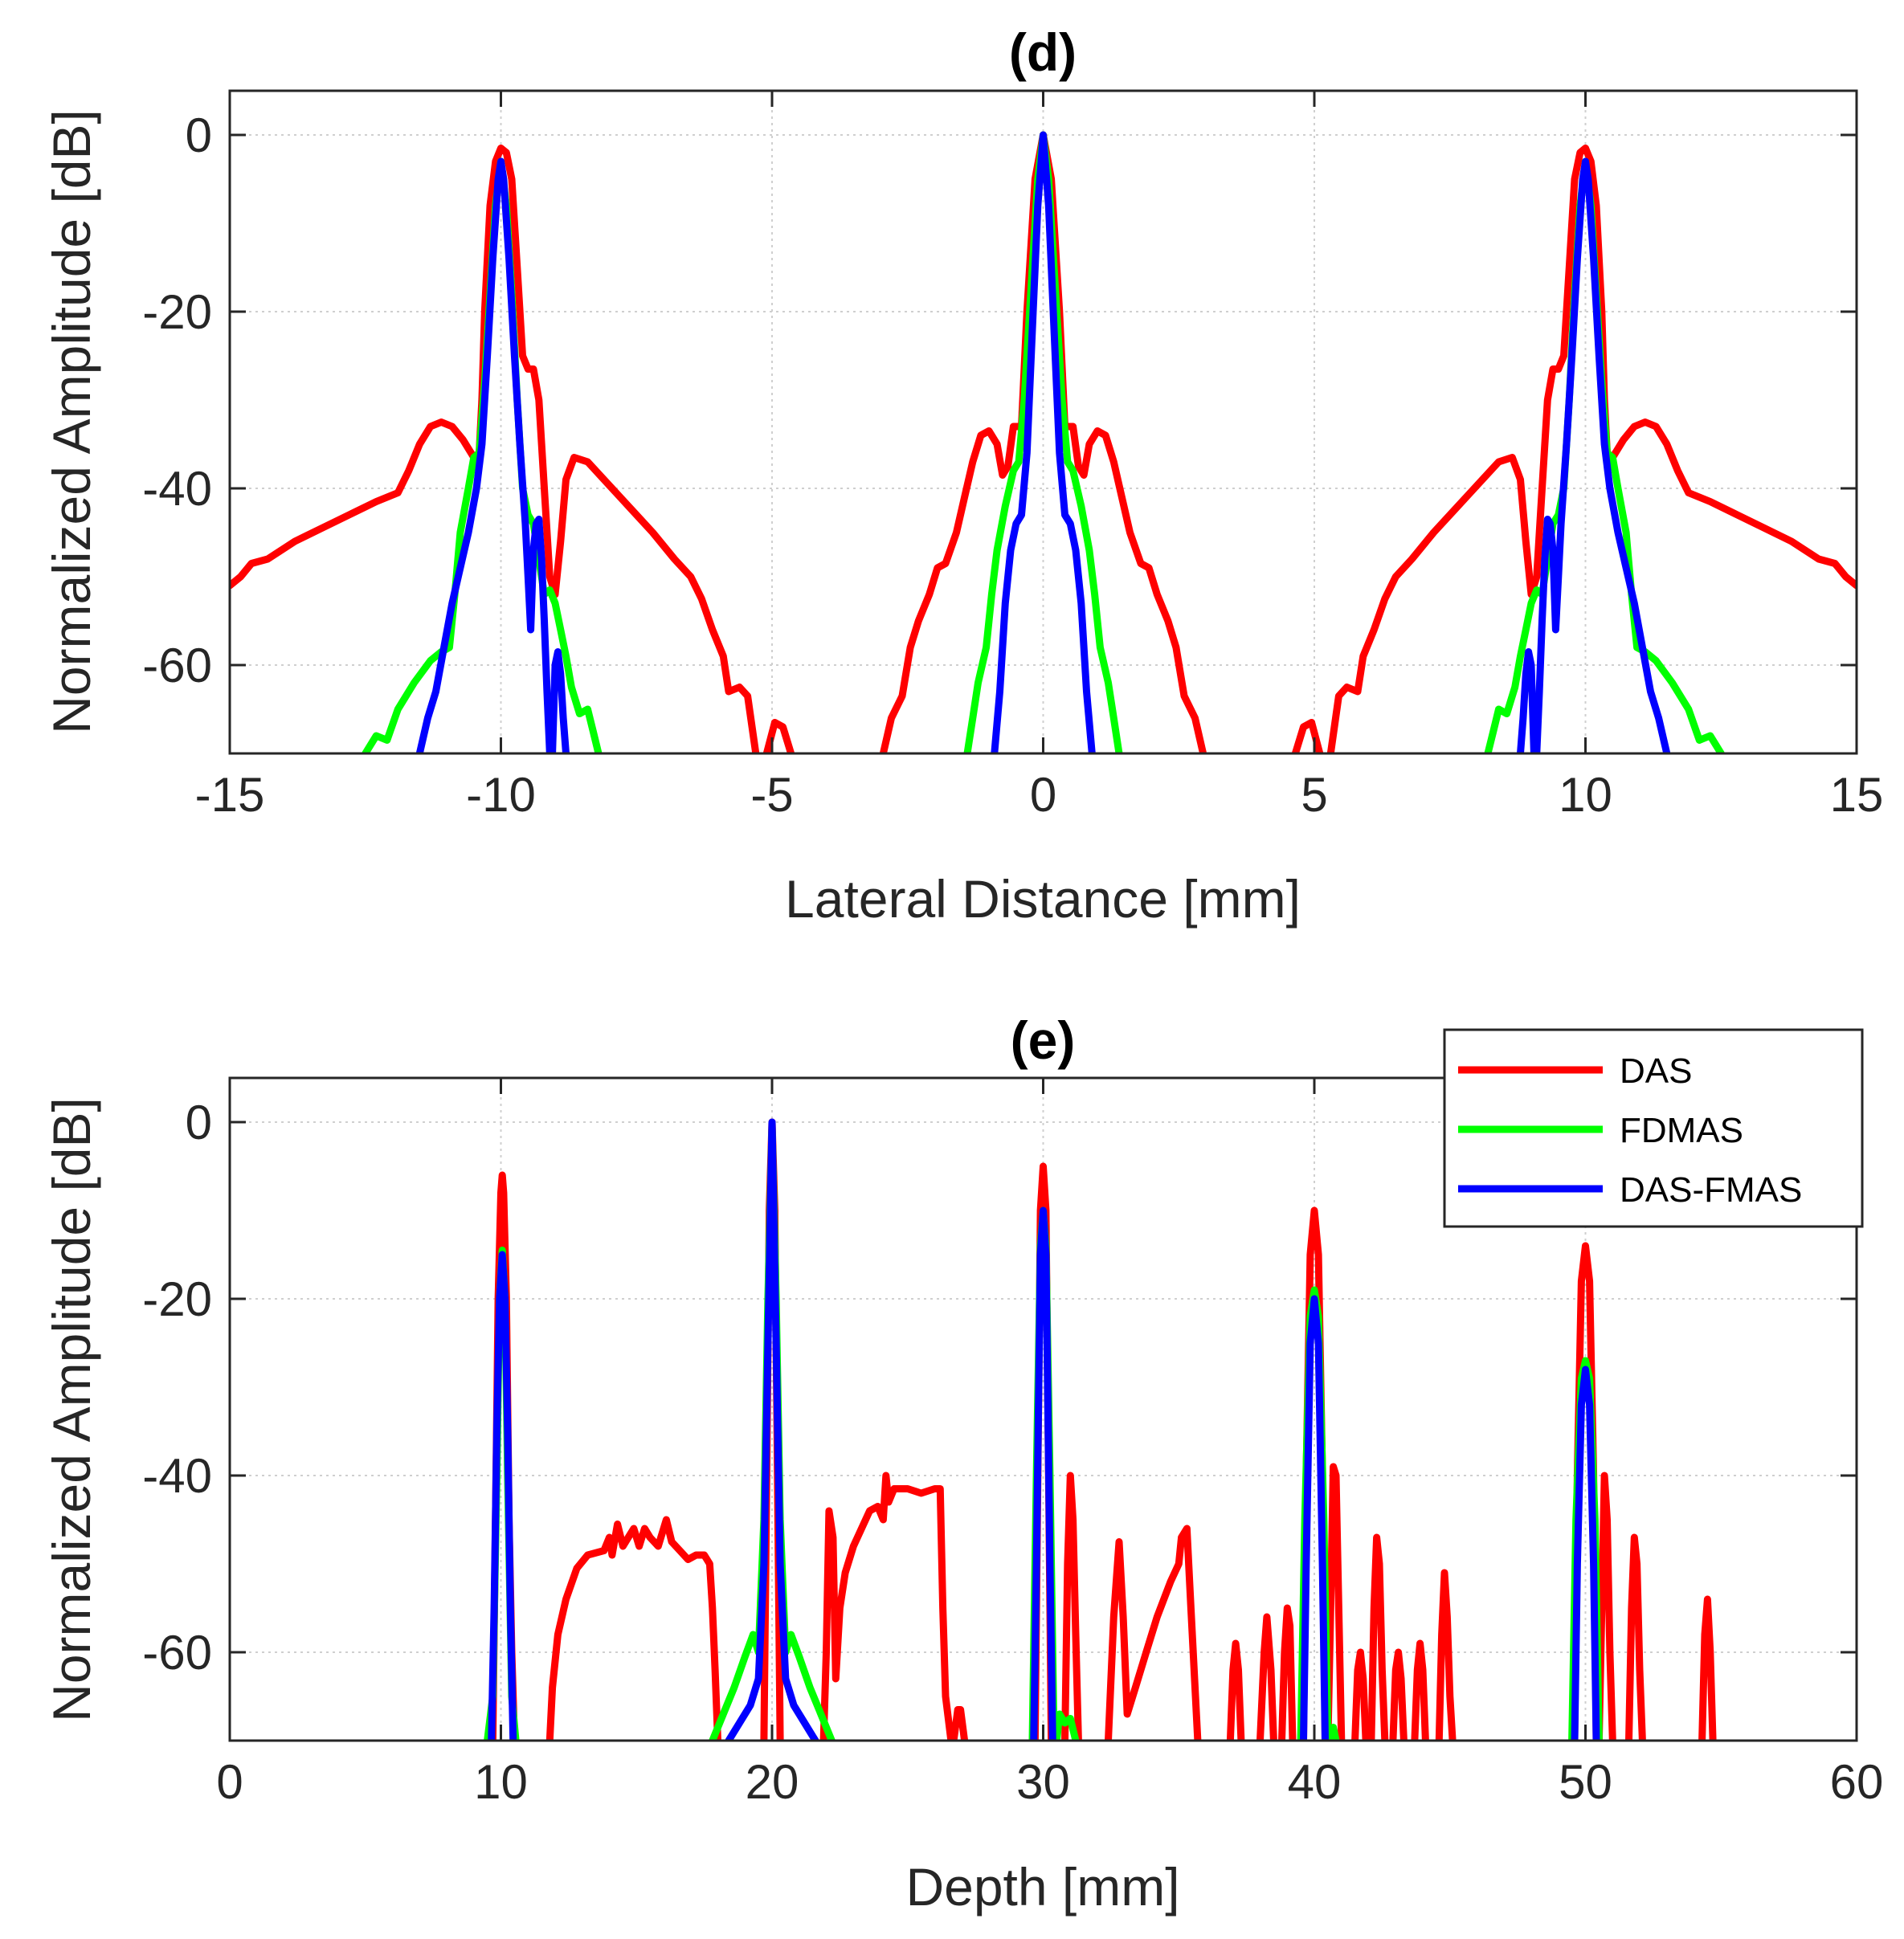 The image size is (1904, 1939). Describe the element at coordinates (1043, 1782) in the screenshot. I see `x-tick-label: 30` at that location.